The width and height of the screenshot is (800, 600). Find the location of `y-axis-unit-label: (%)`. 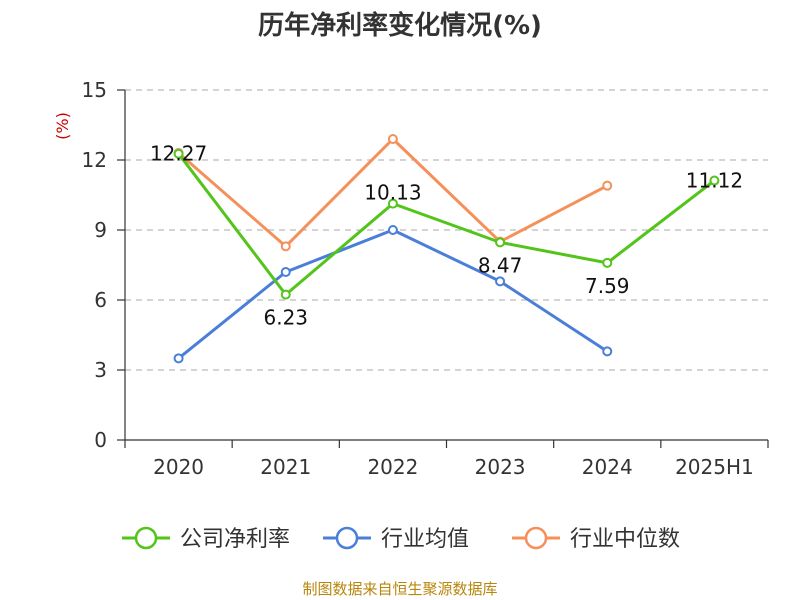

y-axis-unit-label: (%) is located at coordinates (62, 126).